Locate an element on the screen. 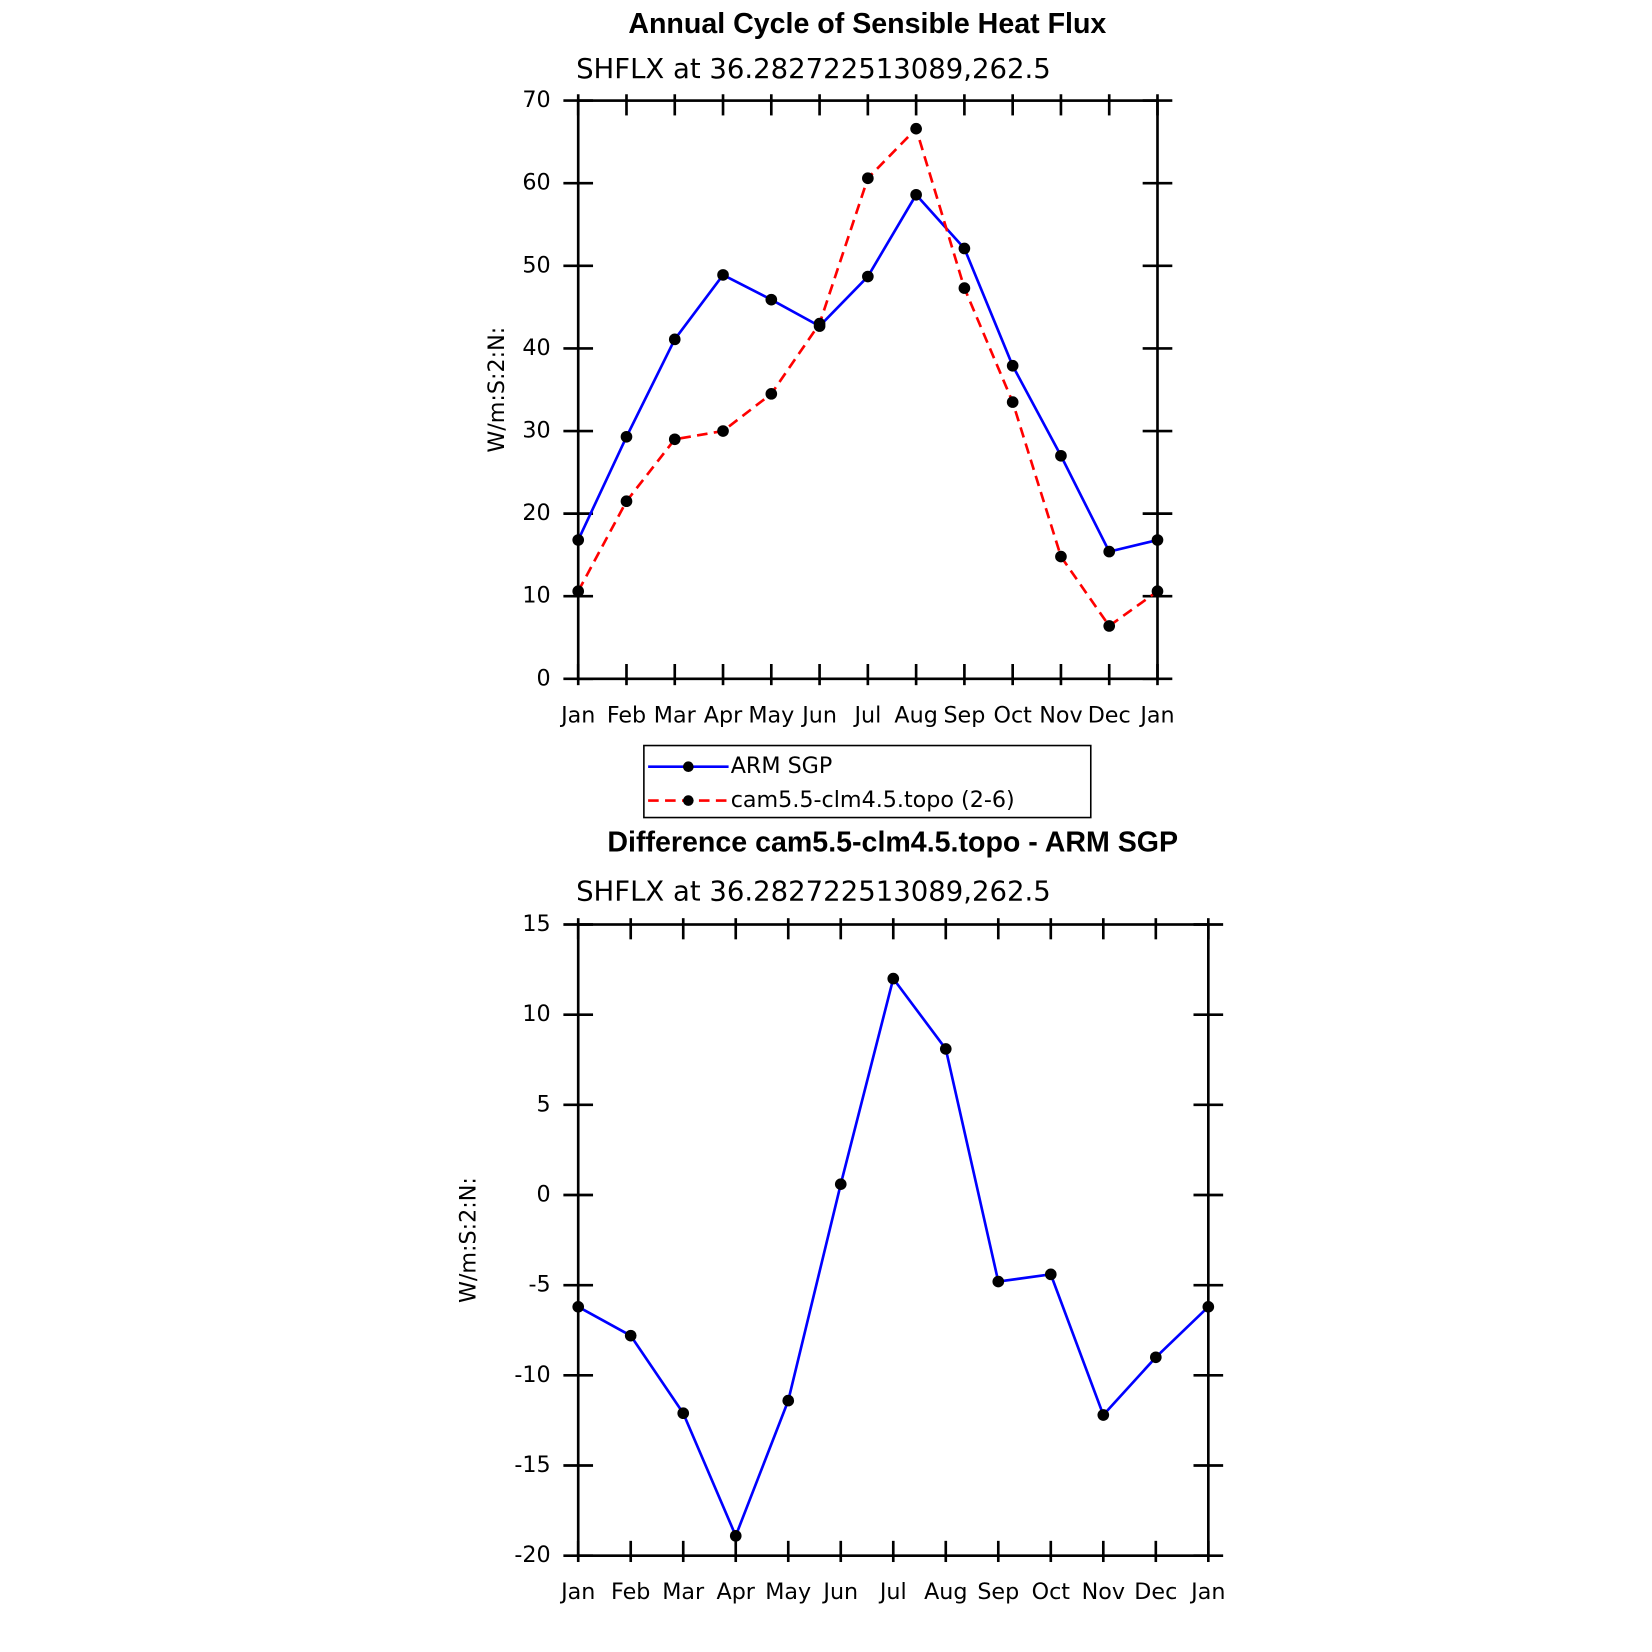  y-tick-label: 40 is located at coordinates (536, 348).